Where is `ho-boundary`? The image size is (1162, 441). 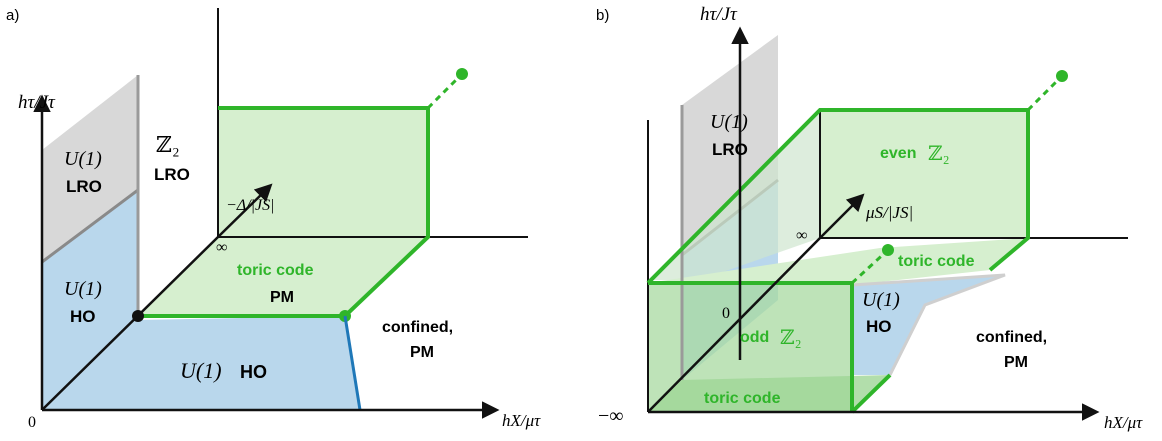 ho-boundary is located at coordinates (928, 324).